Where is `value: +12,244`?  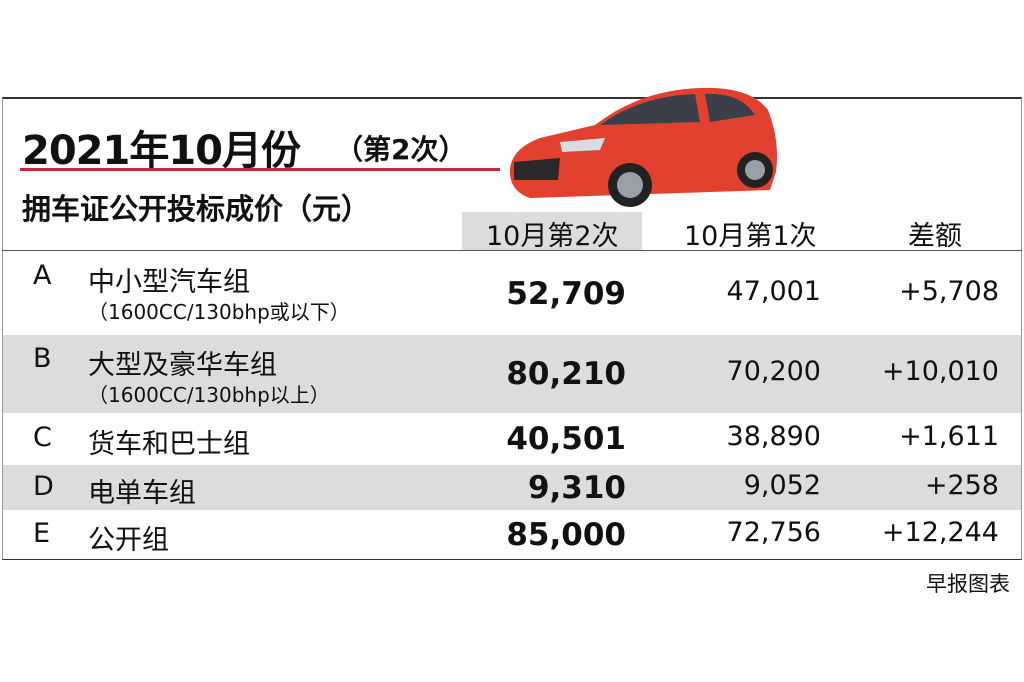
value: +12,244 is located at coordinates (940, 532).